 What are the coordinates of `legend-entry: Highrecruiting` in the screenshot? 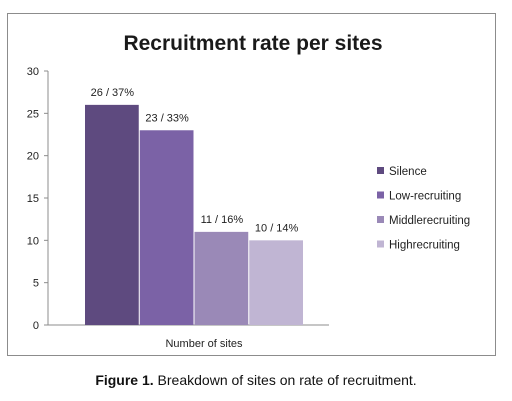 It's located at (424, 246).